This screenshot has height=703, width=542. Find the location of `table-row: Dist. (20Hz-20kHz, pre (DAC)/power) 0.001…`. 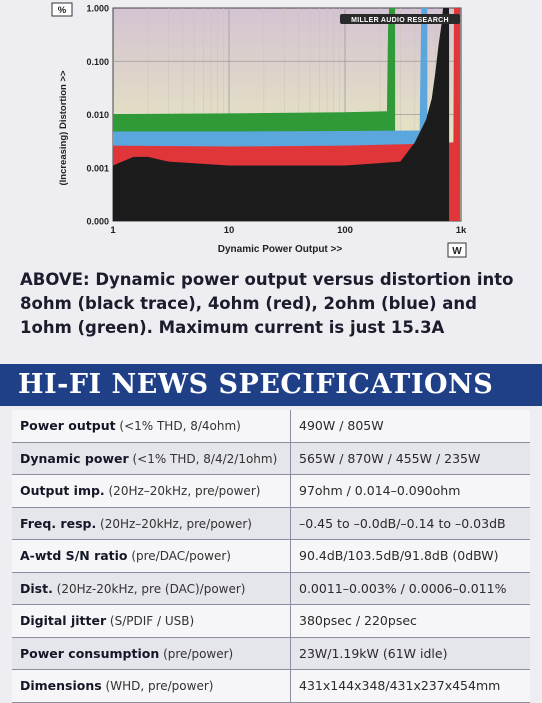

table-row: Dist. (20Hz-20kHz, pre (DAC)/power) 0.001… is located at coordinates (271, 588).